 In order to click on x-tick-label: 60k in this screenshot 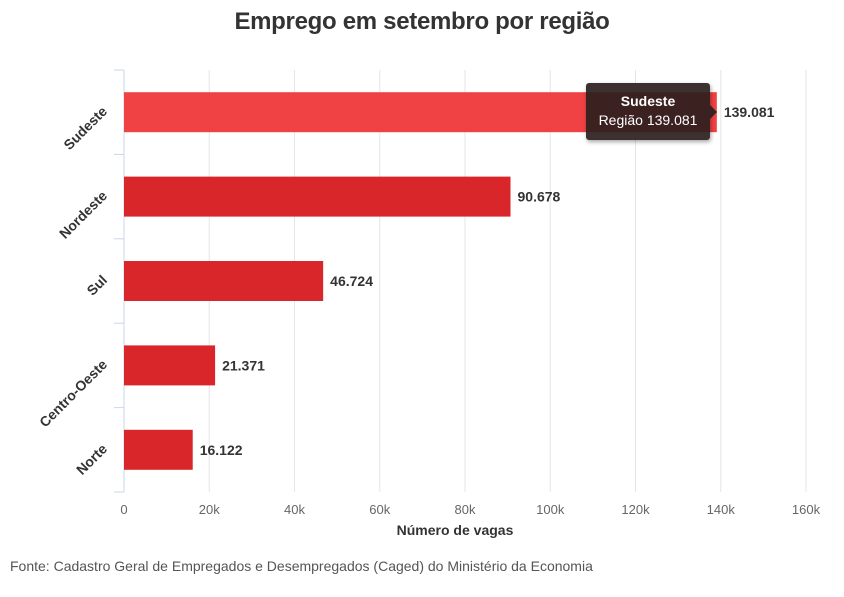, I will do `click(379, 509)`.